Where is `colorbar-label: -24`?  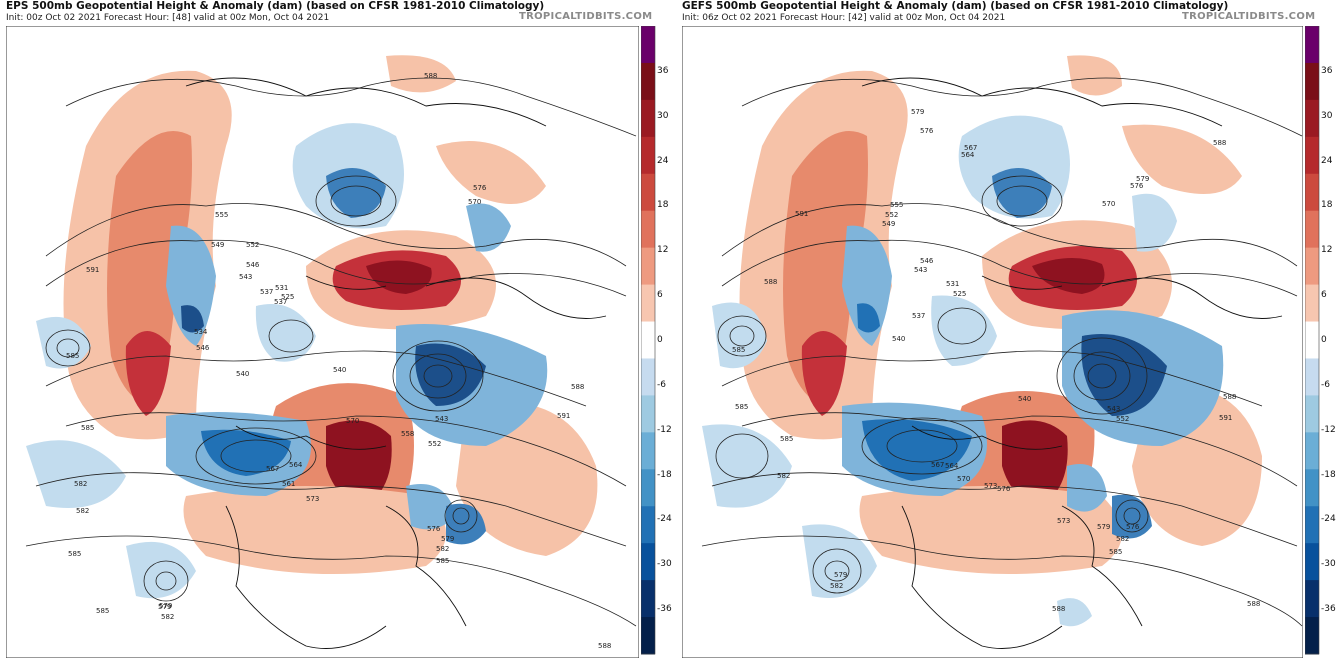 colorbar-label: -24 is located at coordinates (1328, 519).